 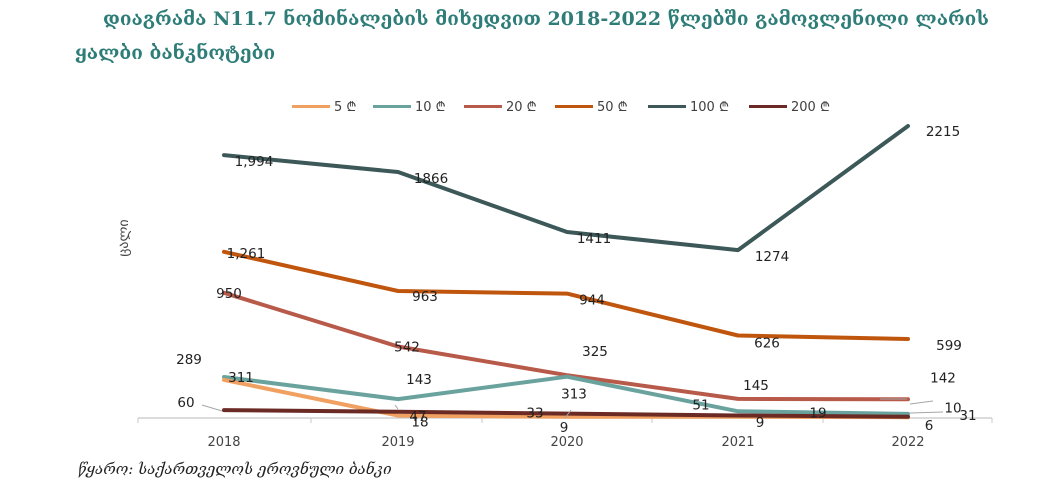 I want to click on data-label-s20-2020: 325, so click(x=595, y=352).